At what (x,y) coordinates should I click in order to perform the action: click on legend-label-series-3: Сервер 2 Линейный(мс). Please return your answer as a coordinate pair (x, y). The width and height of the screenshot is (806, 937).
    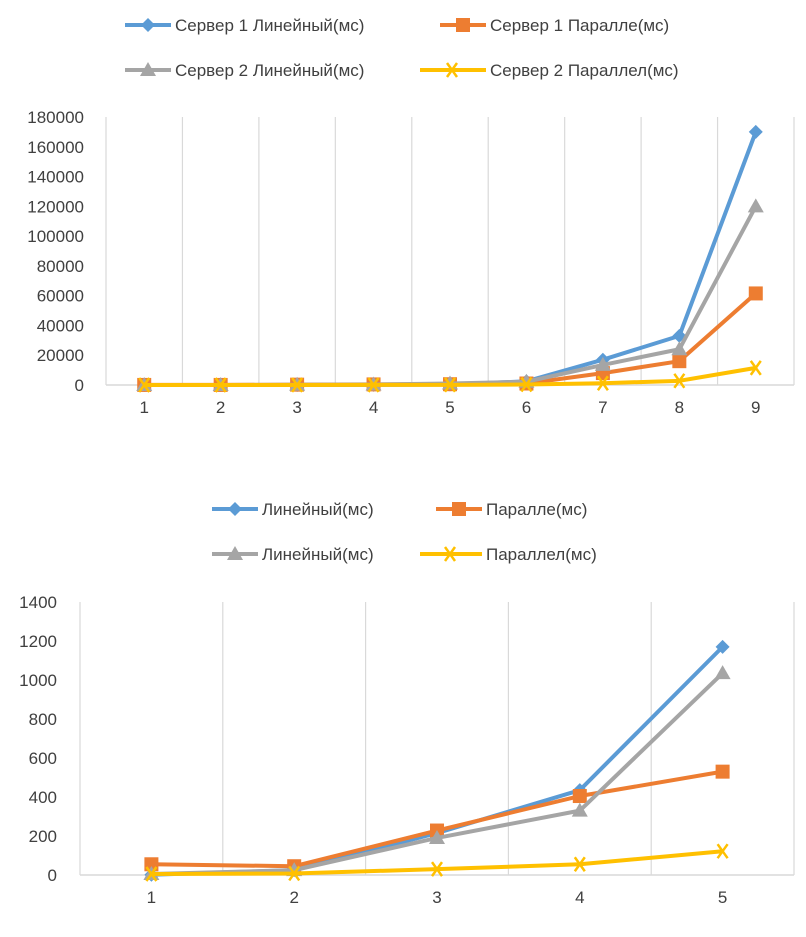
    Looking at the image, I should click on (269, 70).